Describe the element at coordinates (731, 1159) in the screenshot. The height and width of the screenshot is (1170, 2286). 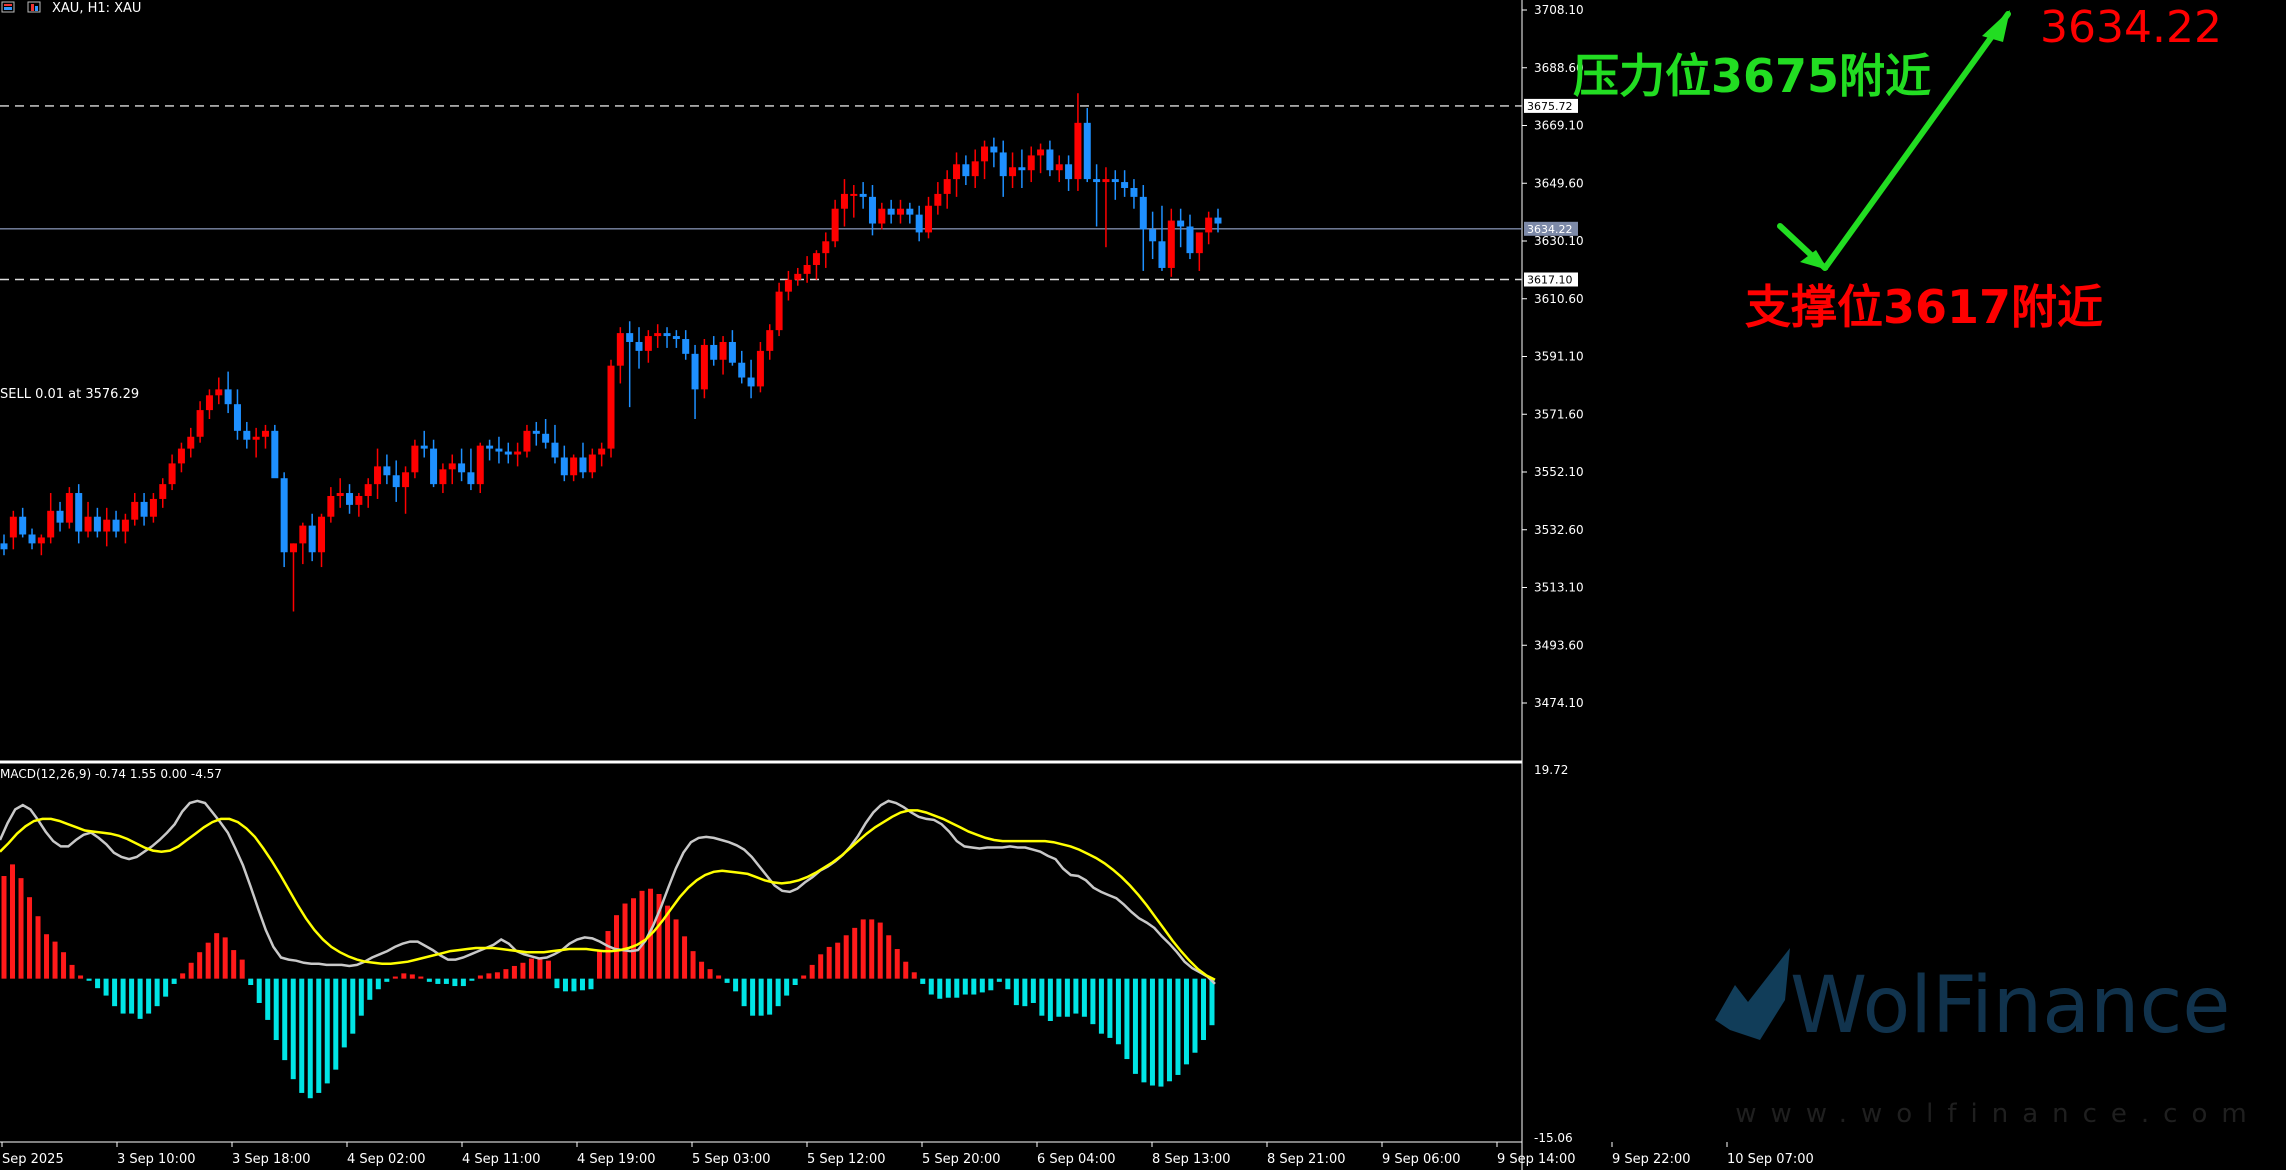
I see `time-tick-label: 5 Sep 03:00` at that location.